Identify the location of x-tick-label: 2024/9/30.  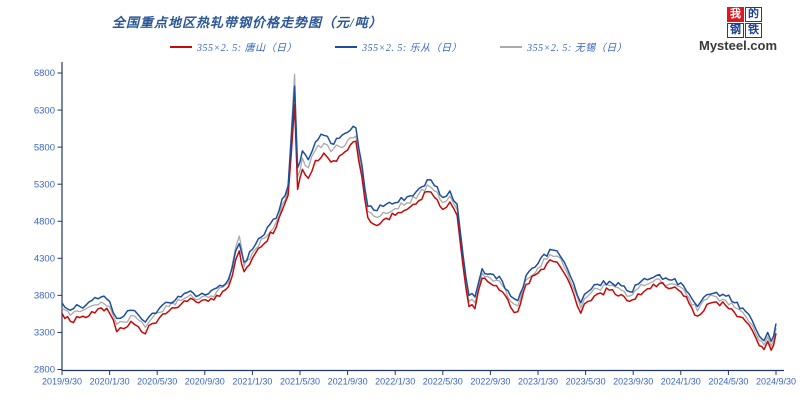
(776, 382).